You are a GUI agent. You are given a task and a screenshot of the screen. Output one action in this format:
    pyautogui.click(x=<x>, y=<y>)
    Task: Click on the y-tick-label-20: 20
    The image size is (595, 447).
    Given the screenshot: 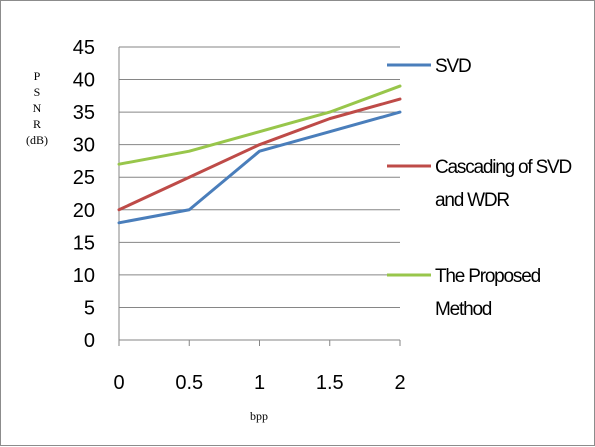 What is the action you would take?
    pyautogui.click(x=84, y=211)
    